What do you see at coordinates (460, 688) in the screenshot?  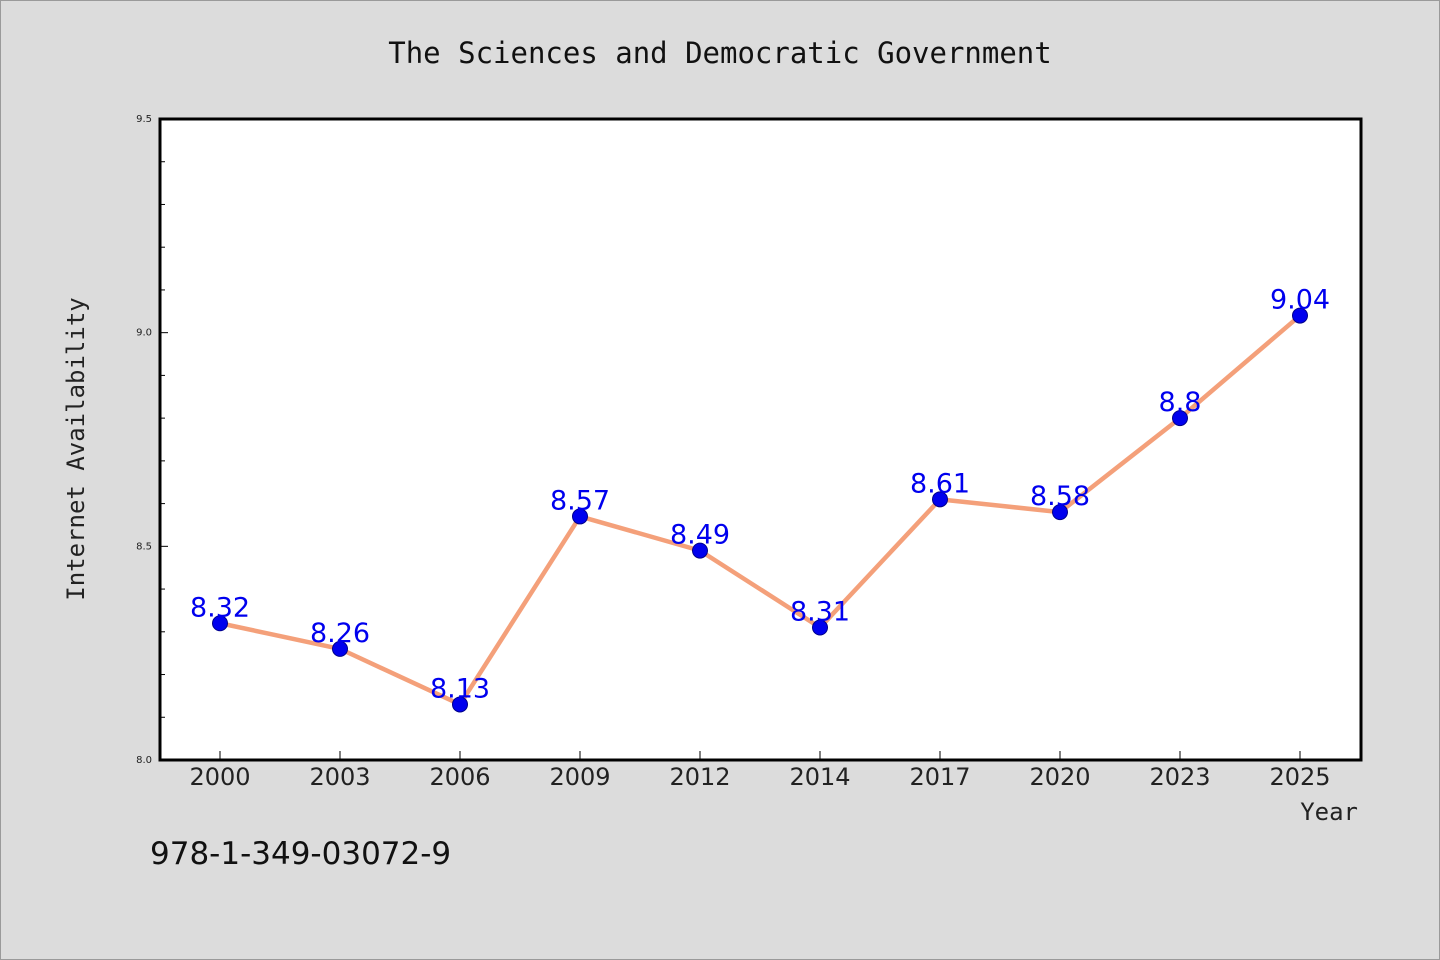 I see `data-label: 8.13` at bounding box center [460, 688].